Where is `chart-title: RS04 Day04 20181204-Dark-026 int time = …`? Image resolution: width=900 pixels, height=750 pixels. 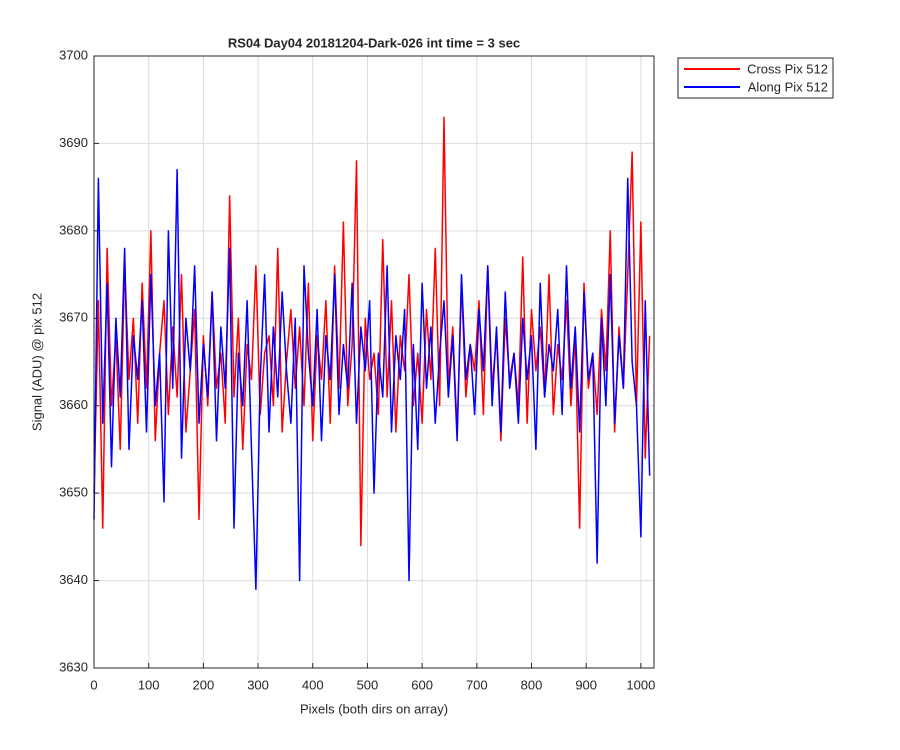 chart-title: RS04 Day04 20181204-Dark-026 int time = … is located at coordinates (374, 42).